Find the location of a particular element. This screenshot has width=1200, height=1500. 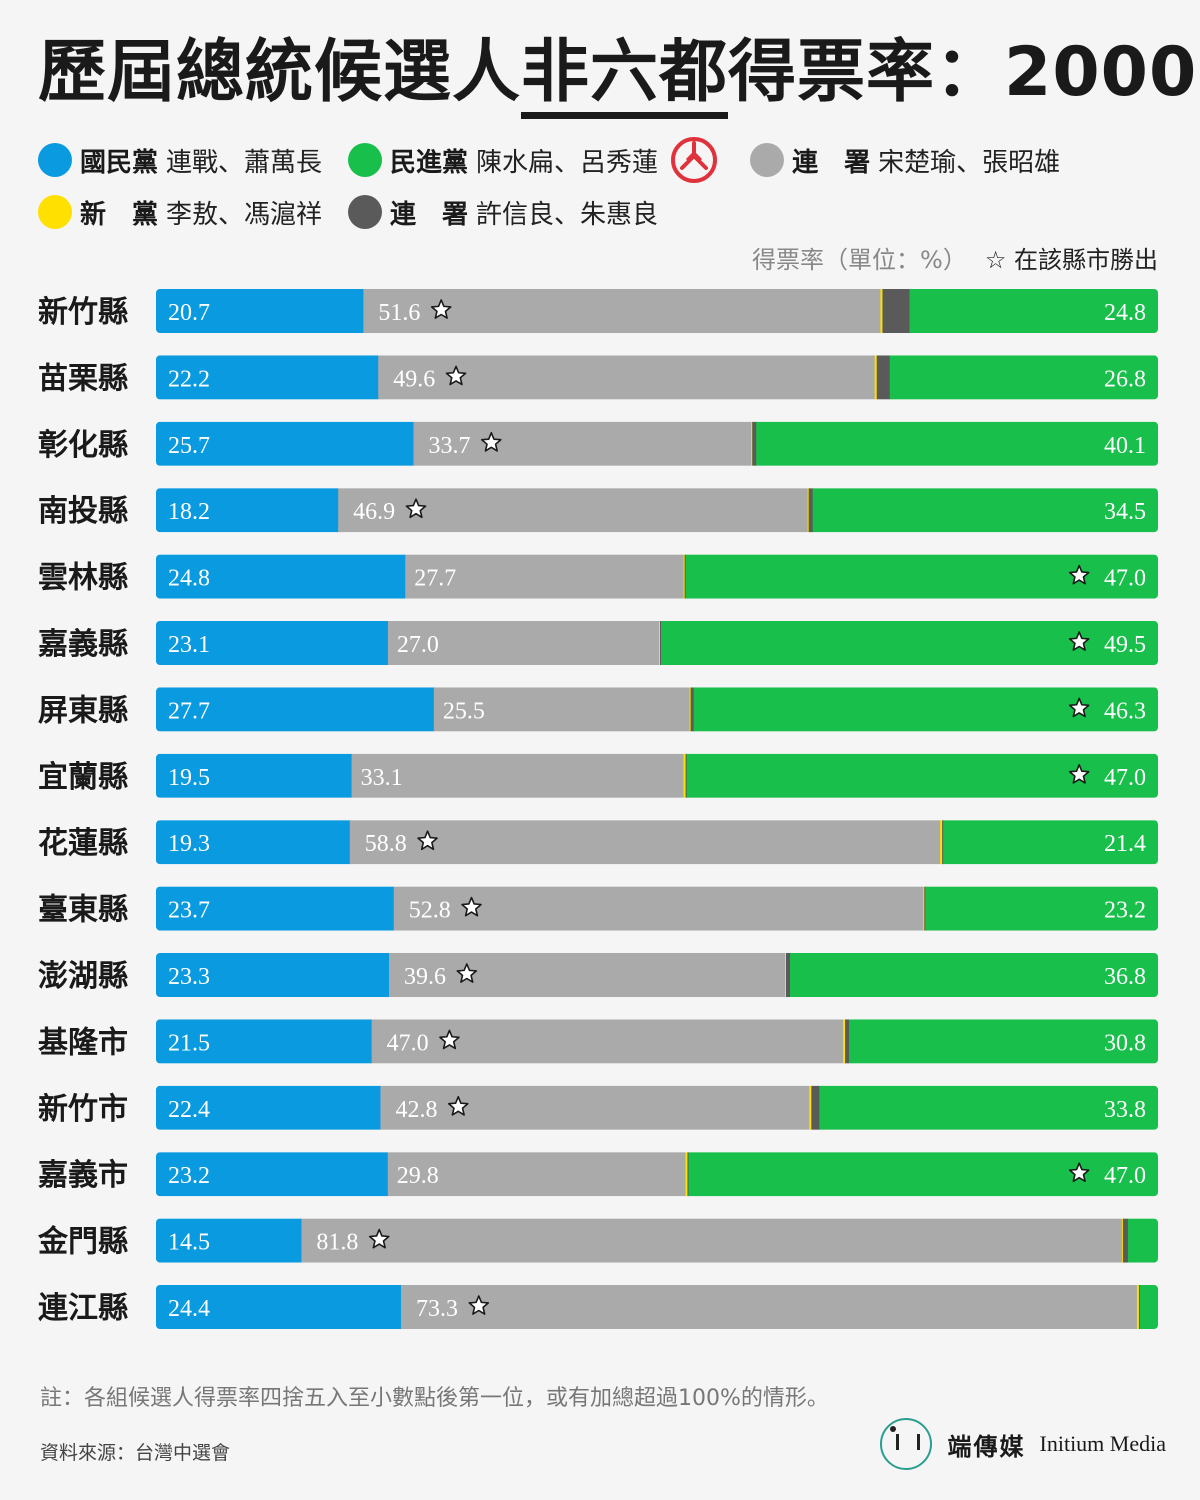

category-label: 基隆市 is located at coordinates (83, 1042).